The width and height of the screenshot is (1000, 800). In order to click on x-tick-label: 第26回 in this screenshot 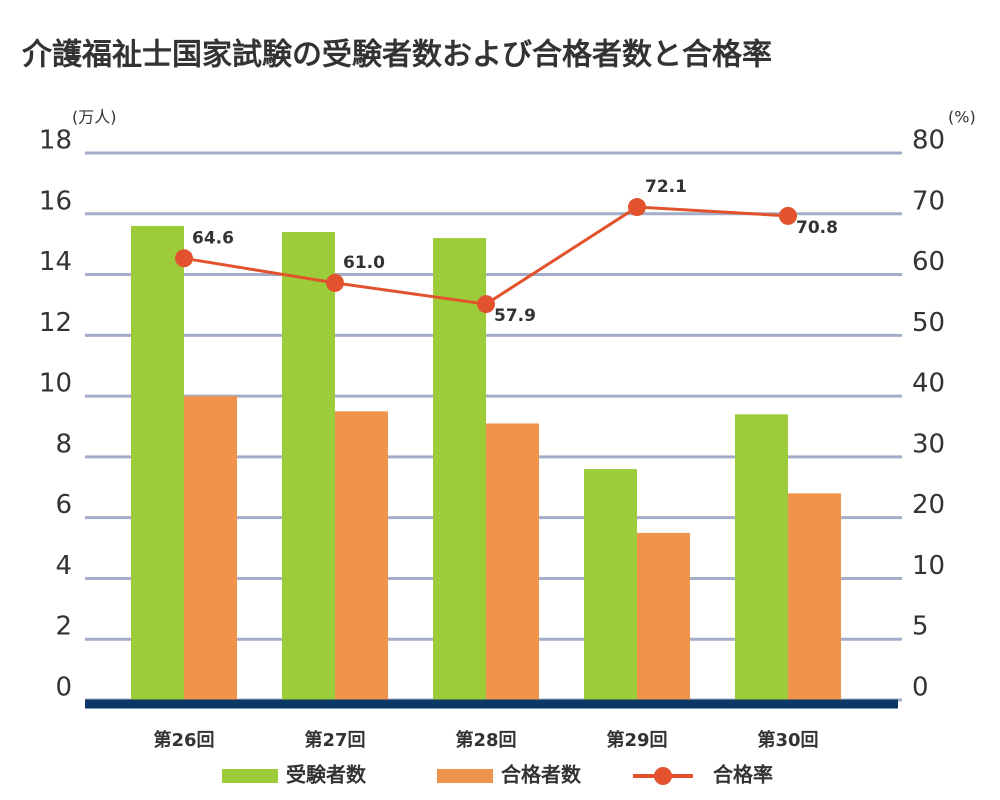, I will do `click(183, 740)`.